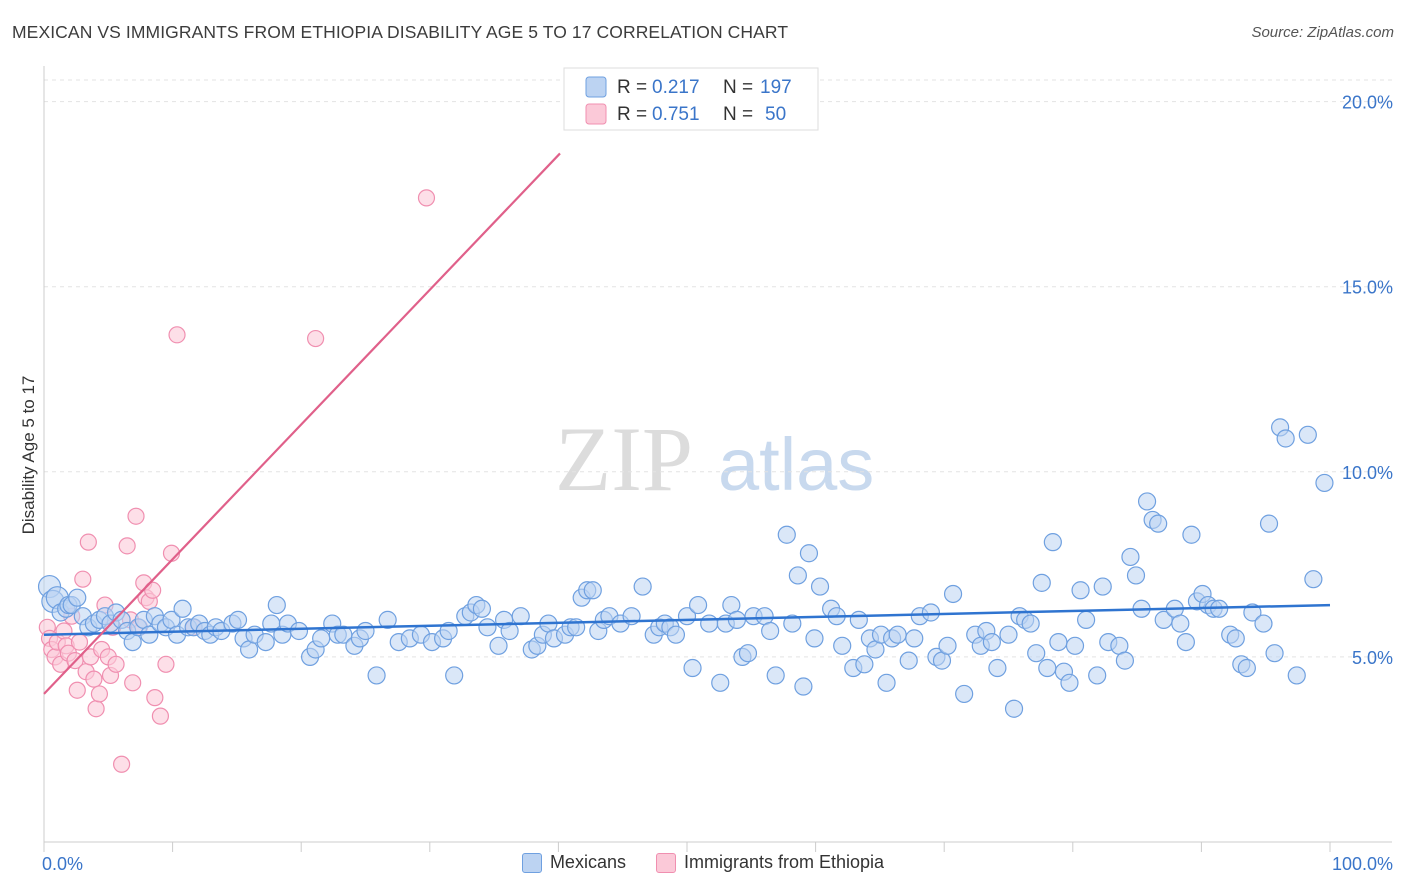  I want to click on x-tick-labels: 0.0% 100.0%, so click(717, 864).